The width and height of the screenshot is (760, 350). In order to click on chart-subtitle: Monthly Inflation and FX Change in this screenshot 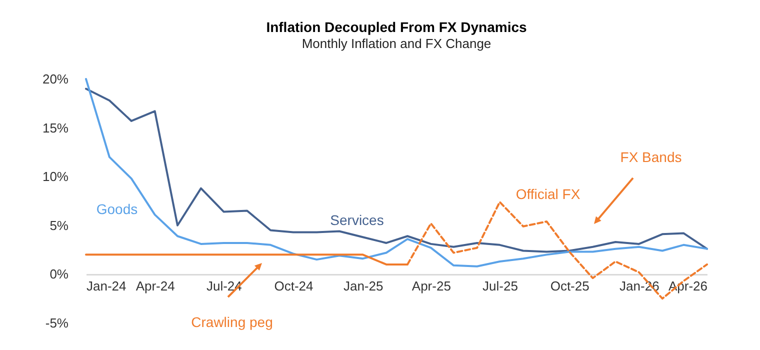, I will do `click(397, 43)`.